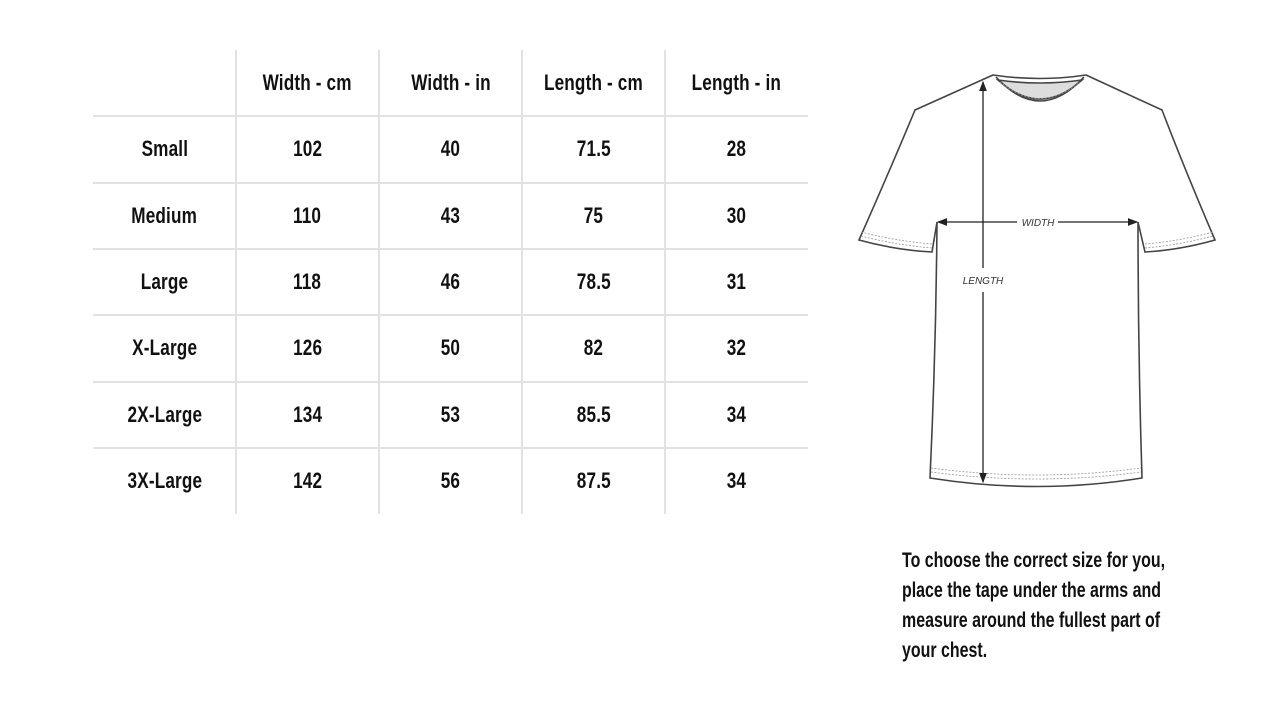 This screenshot has width=1280, height=720. I want to click on table-cell: 134, so click(307, 415).